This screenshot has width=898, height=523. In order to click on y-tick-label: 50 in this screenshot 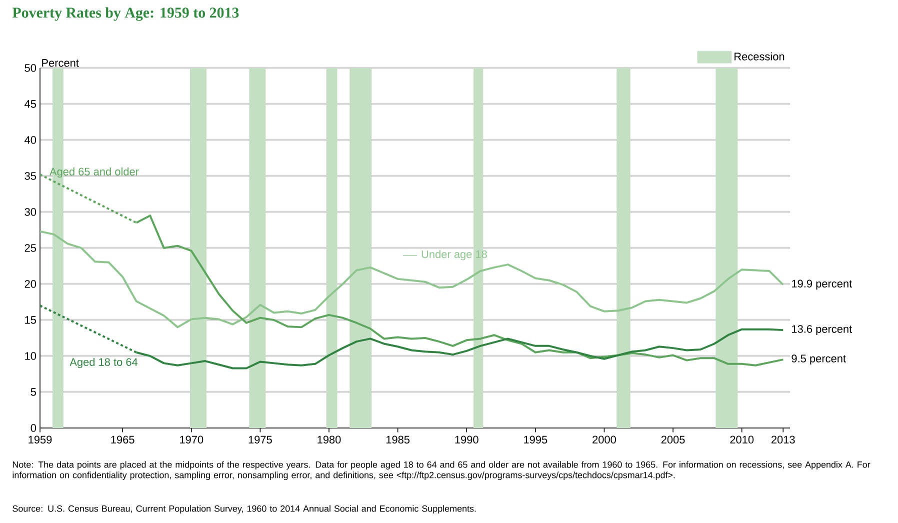, I will do `click(30, 68)`.